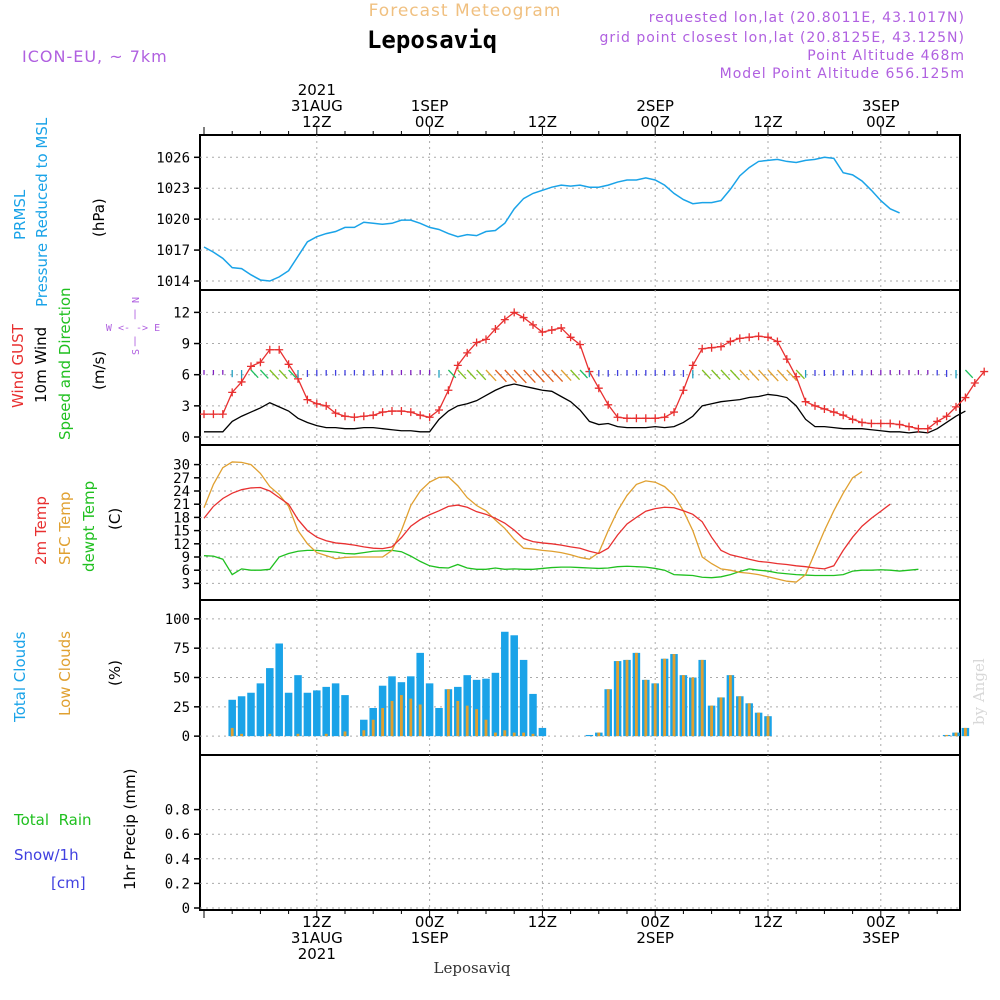 This screenshot has width=1000, height=1000. I want to click on wind-ytick-label: 3, so click(186, 407).